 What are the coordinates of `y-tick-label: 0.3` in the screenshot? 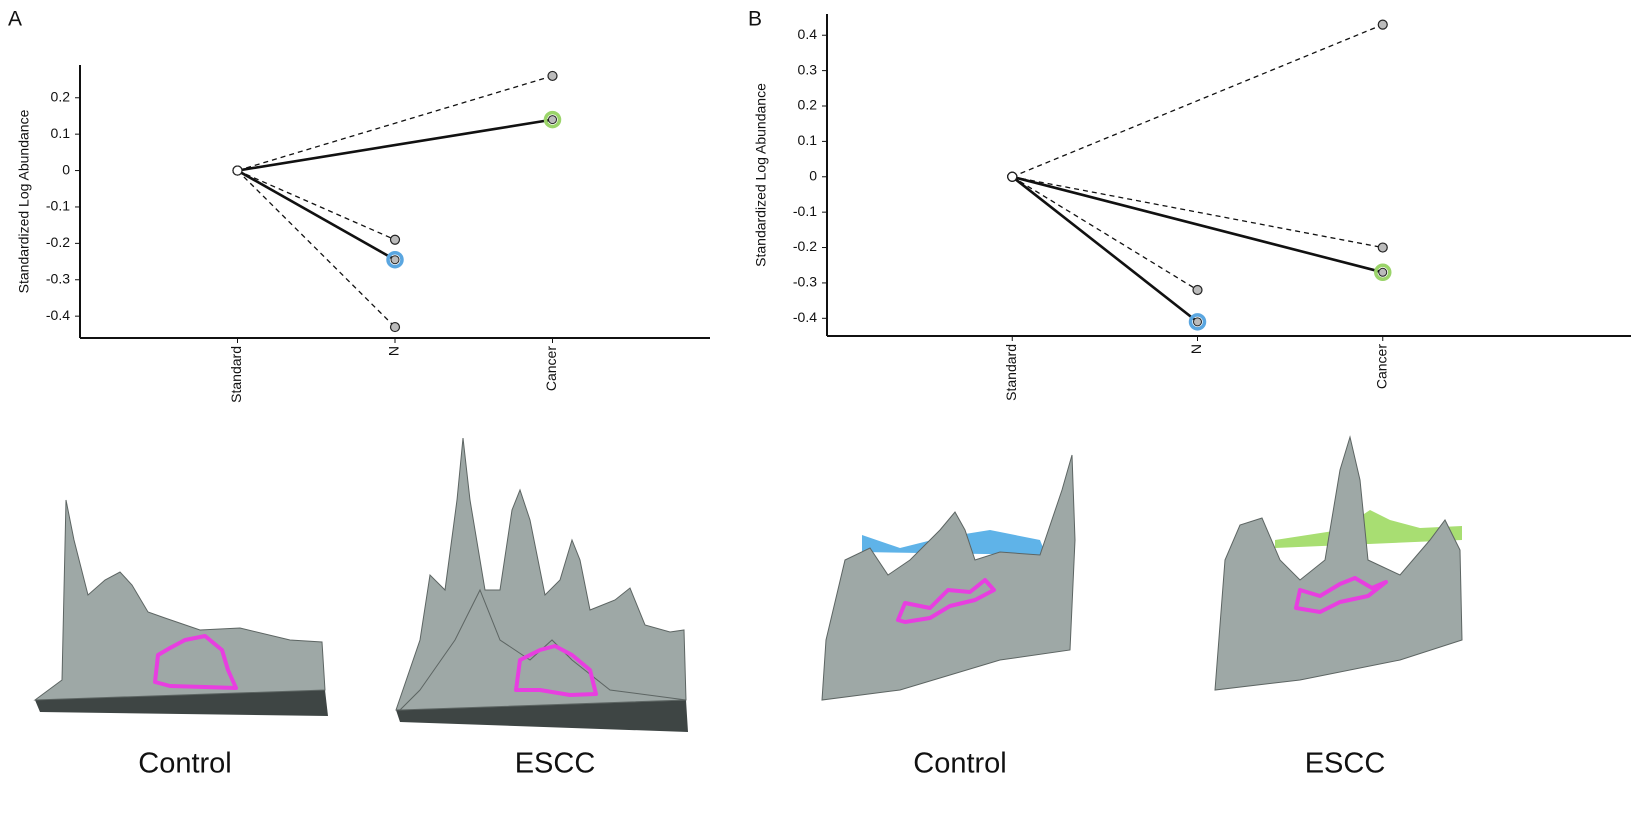 It's located at (808, 69).